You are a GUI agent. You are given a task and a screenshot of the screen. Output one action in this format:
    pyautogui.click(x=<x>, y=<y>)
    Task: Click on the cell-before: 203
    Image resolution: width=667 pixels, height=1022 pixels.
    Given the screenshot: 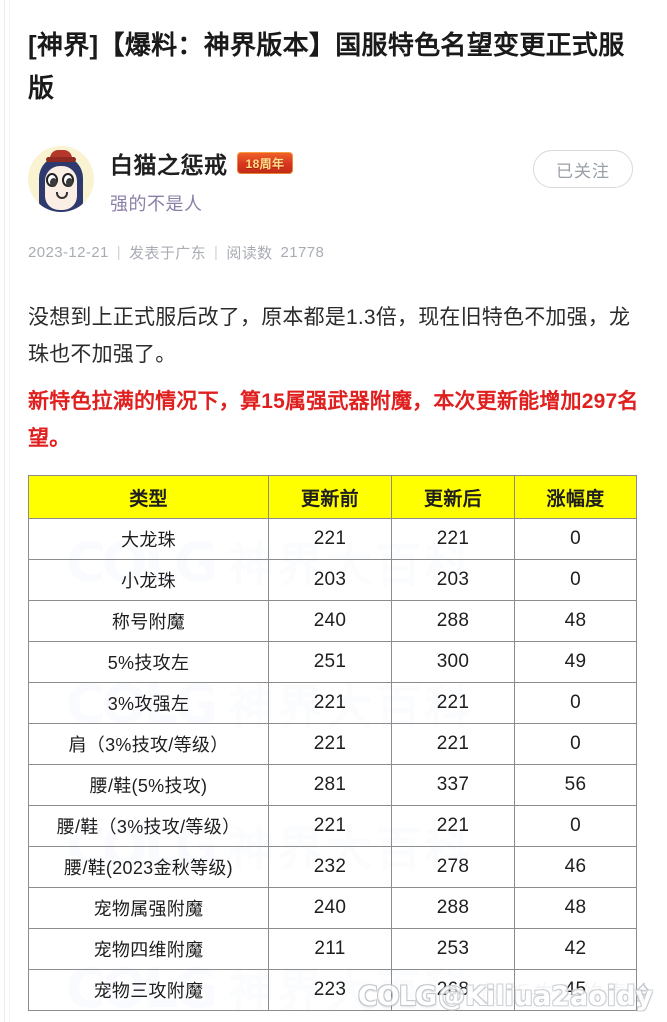 What is the action you would take?
    pyautogui.click(x=330, y=580)
    